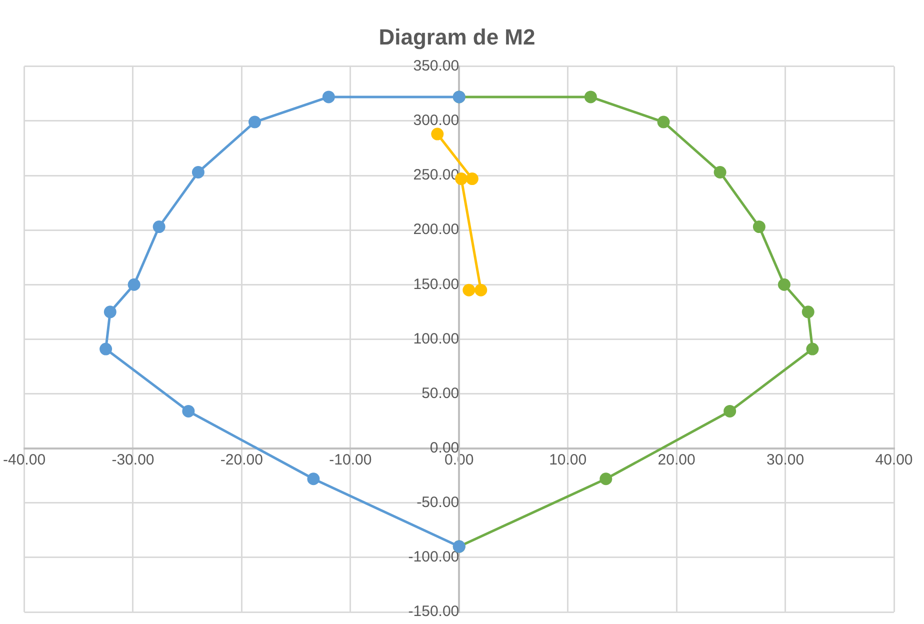  What do you see at coordinates (350, 459) in the screenshot?
I see `x-tick-label: -10.00` at bounding box center [350, 459].